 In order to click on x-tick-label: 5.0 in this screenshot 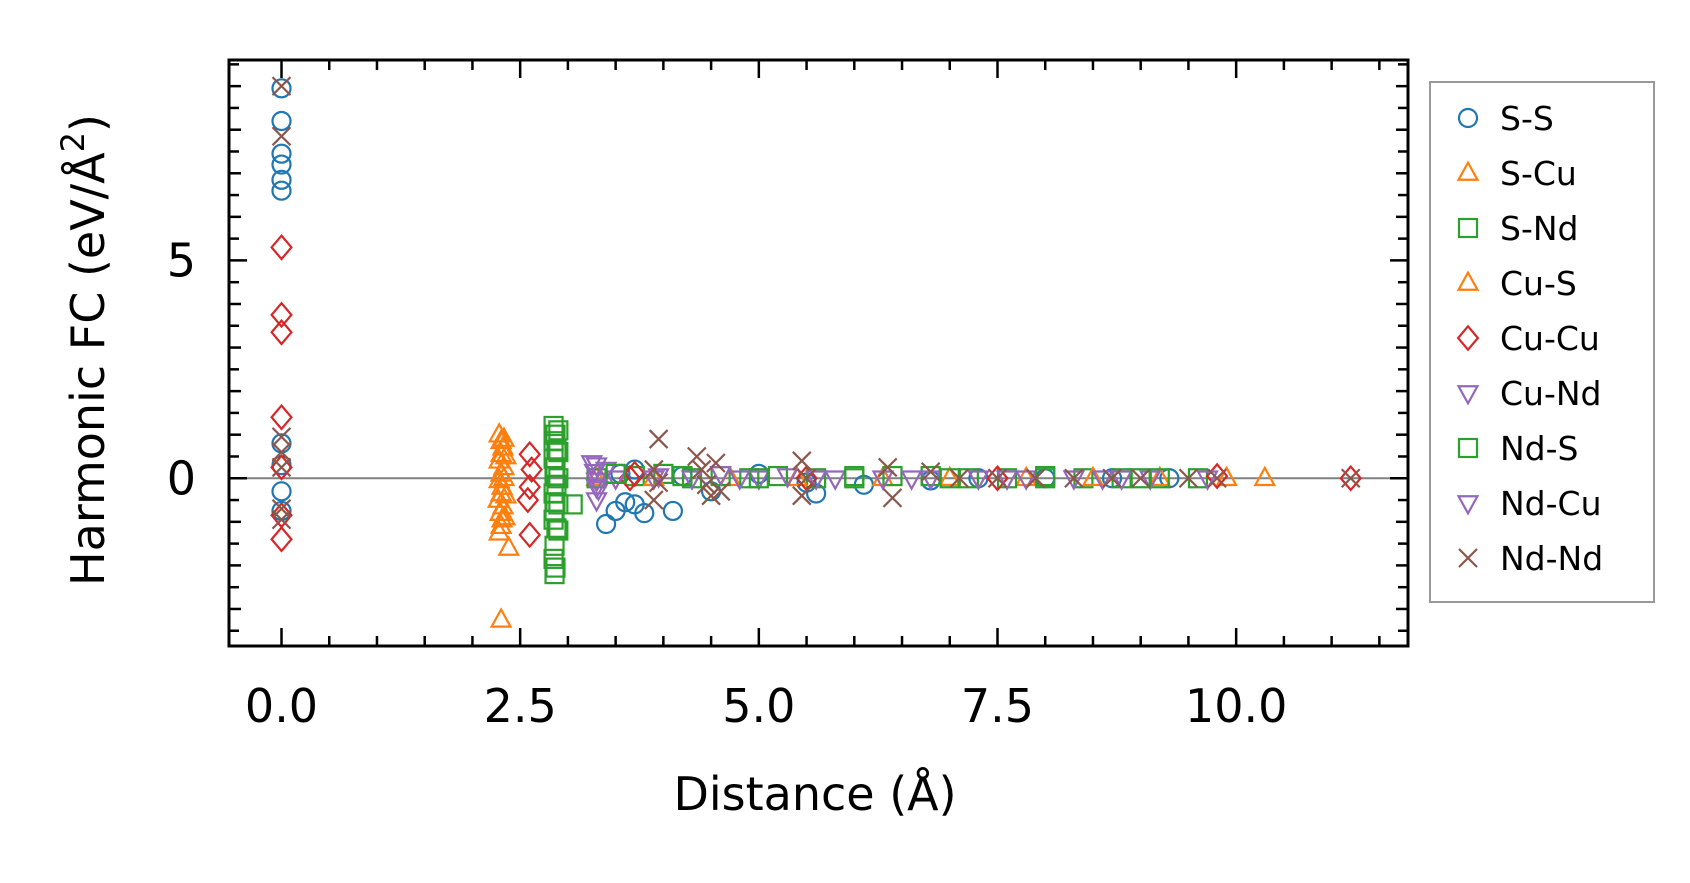, I will do `click(758, 706)`.